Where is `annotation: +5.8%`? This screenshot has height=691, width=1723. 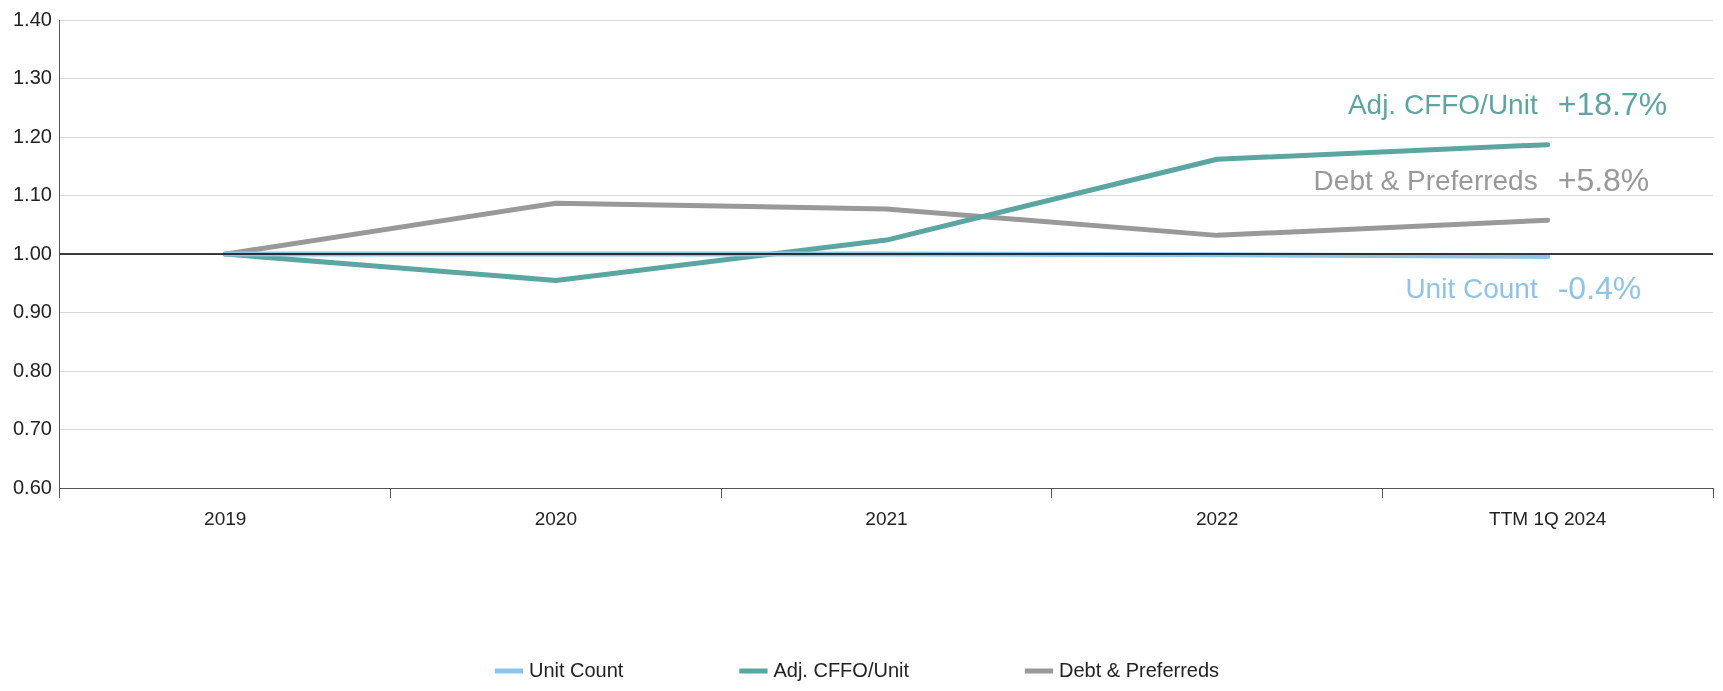 annotation: +5.8% is located at coordinates (1603, 179).